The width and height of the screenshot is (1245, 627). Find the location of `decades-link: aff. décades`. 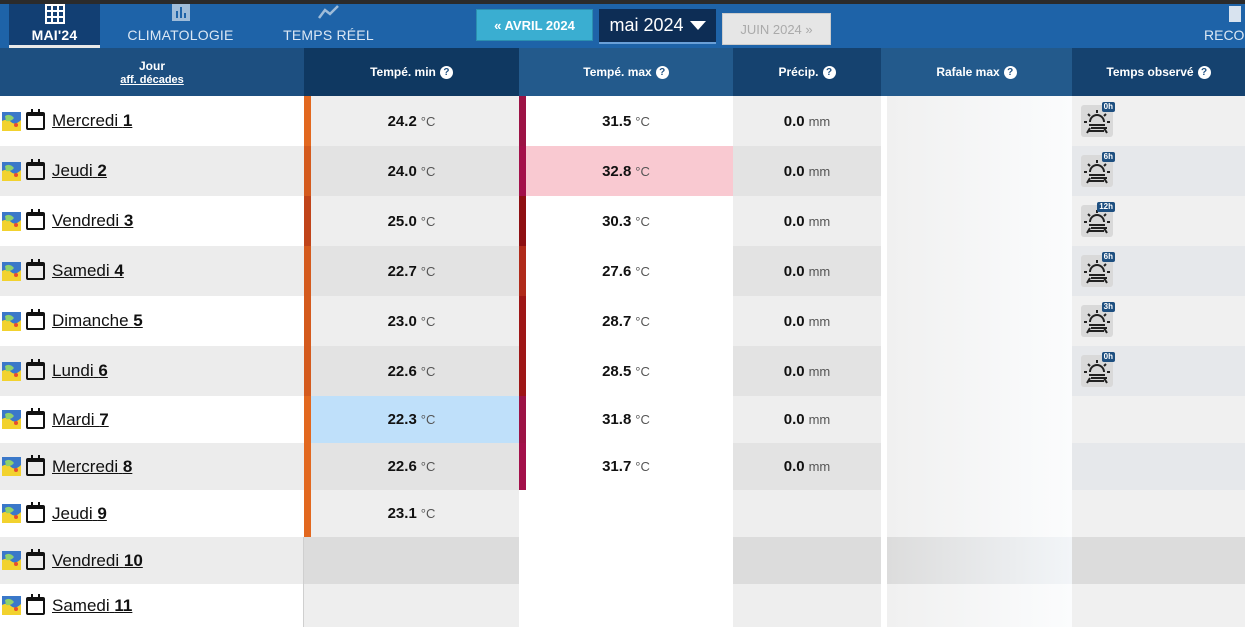

decades-link: aff. décades is located at coordinates (152, 79).